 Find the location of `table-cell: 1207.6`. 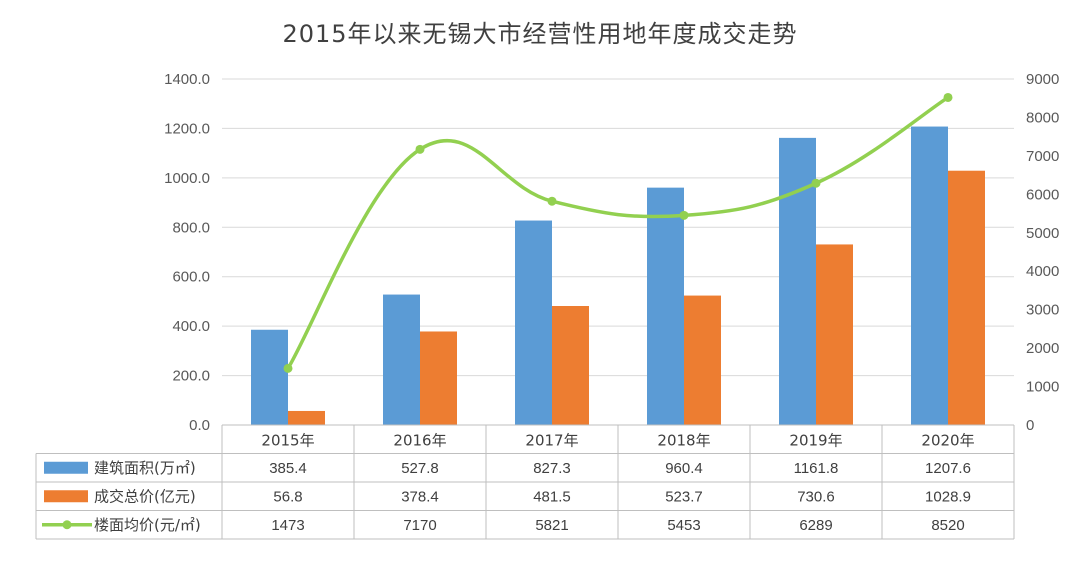

table-cell: 1207.6 is located at coordinates (948, 468).